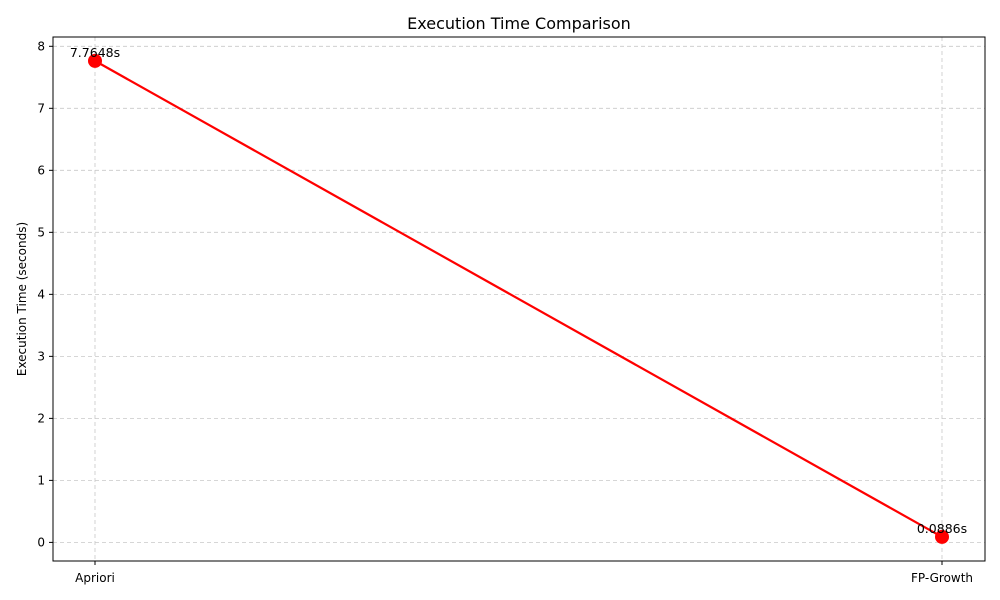  I want to click on y-axis-label: Execution Time (seconds), so click(22, 299).